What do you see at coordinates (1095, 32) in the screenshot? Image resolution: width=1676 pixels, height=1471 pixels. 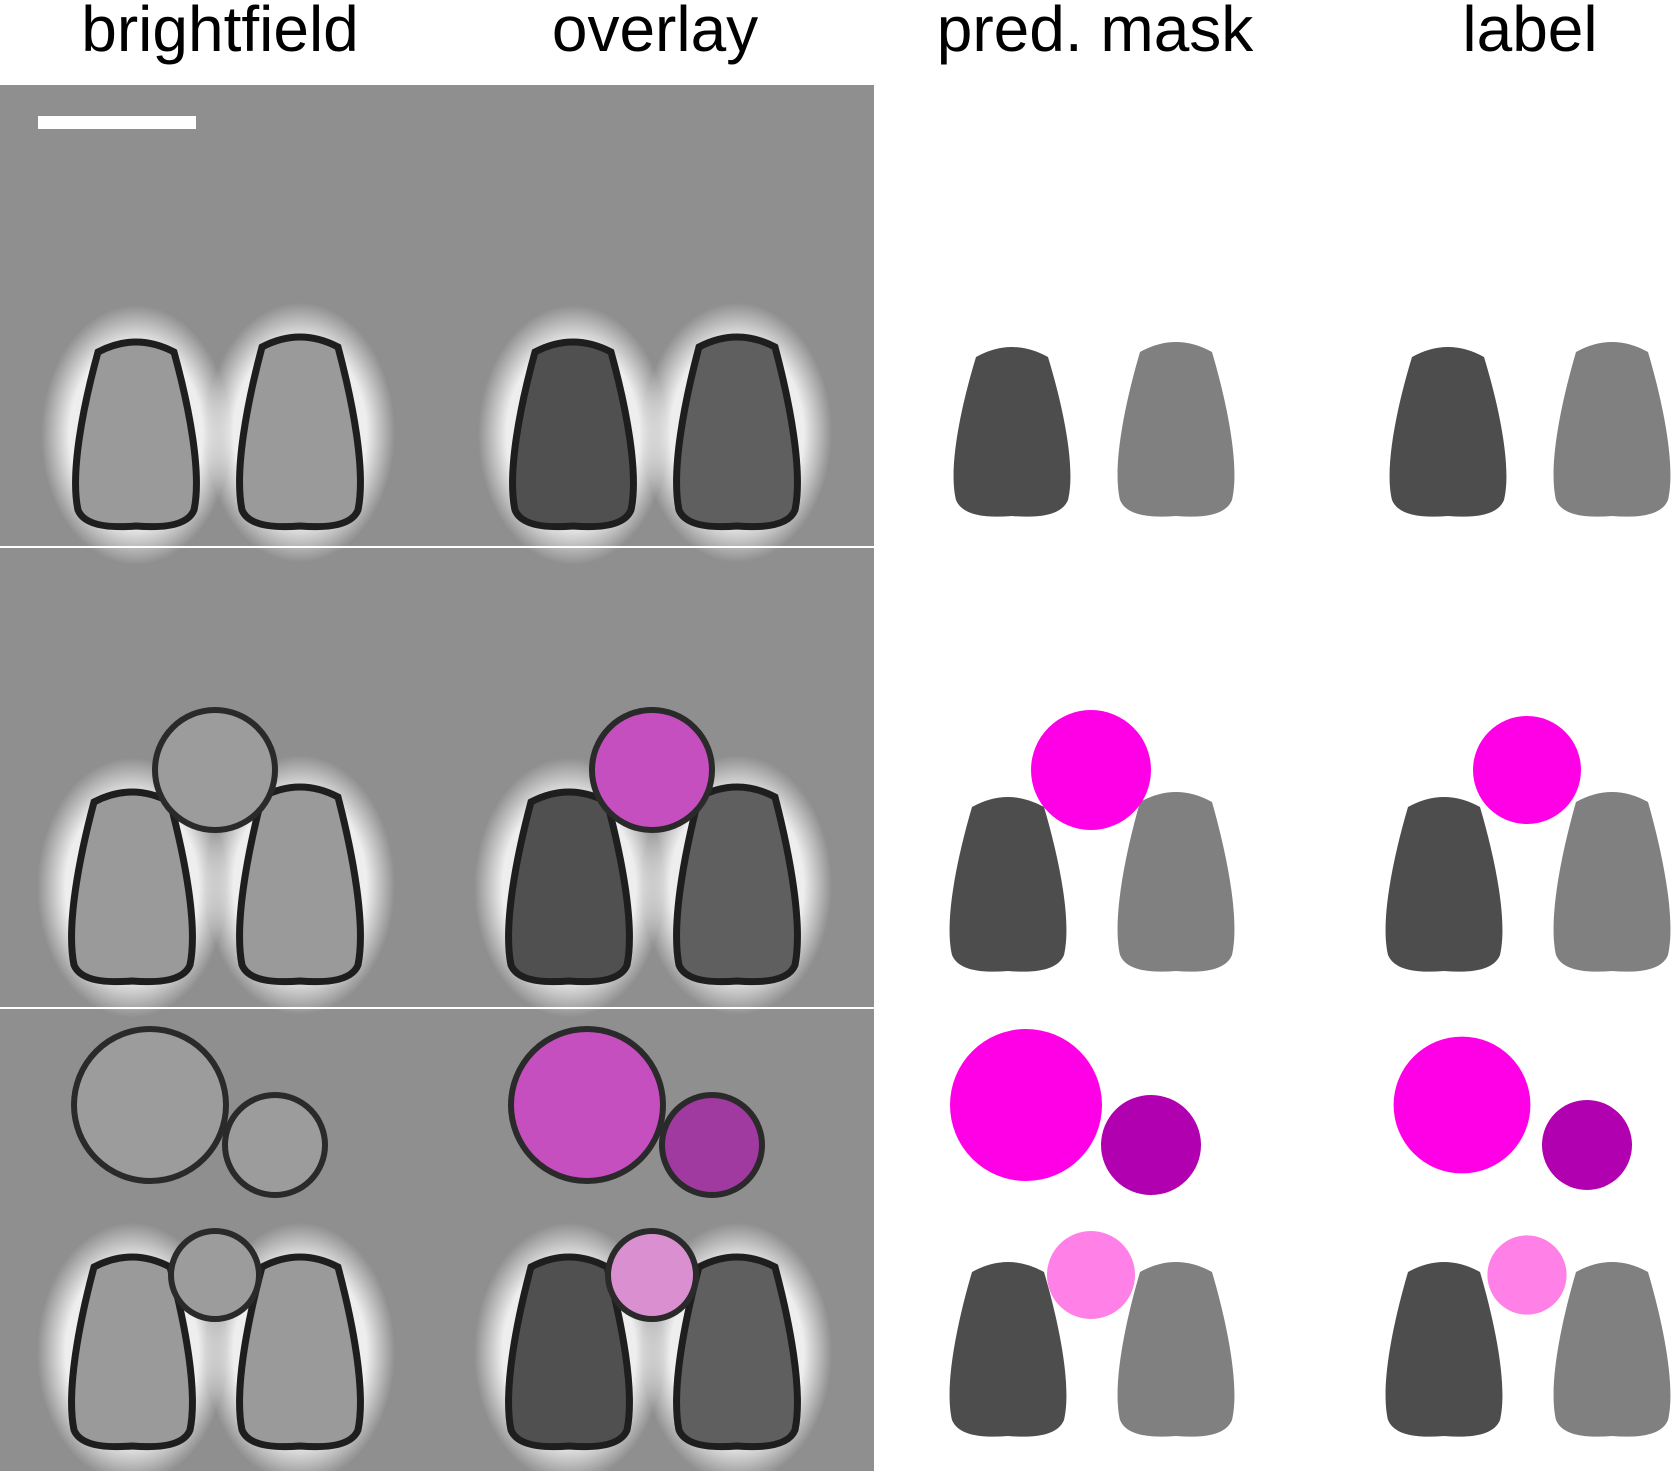 I see `column-header-pred-mask: pred. mask` at bounding box center [1095, 32].